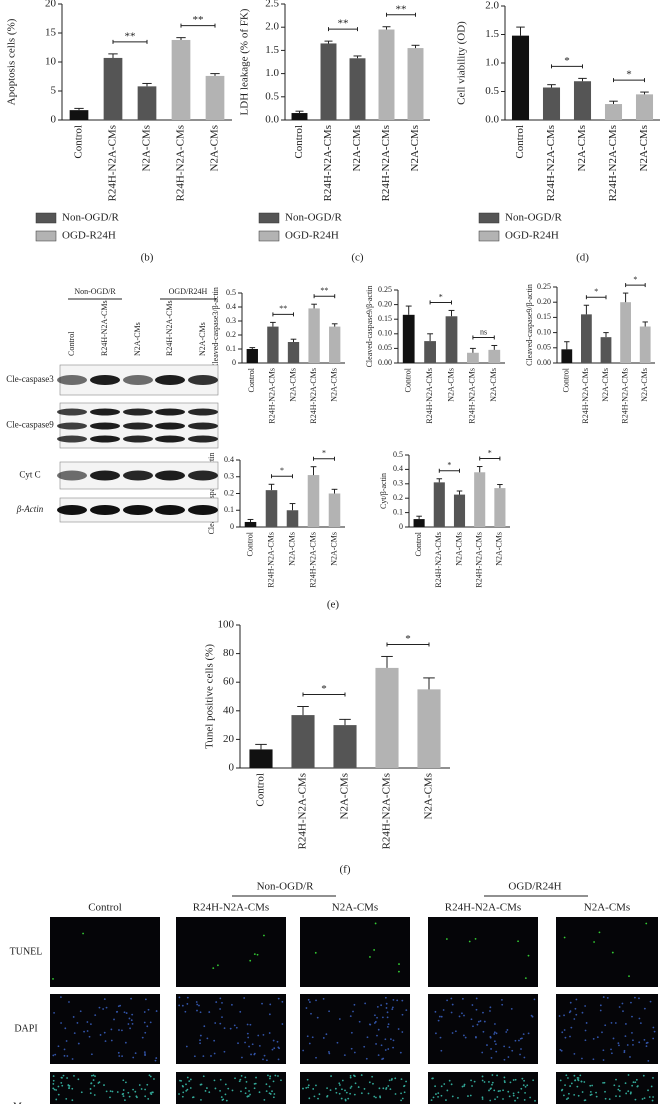  I want to click on y-tick-label: 0, so click(232, 768).